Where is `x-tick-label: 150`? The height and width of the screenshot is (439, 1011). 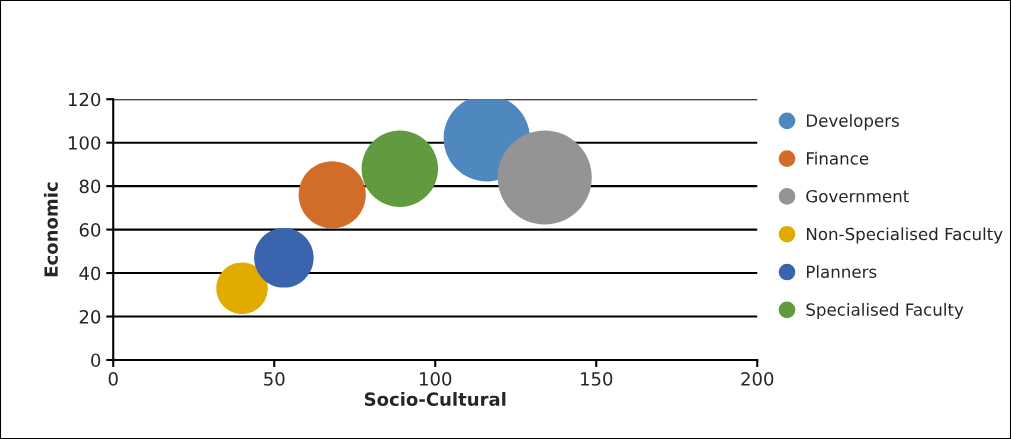 x-tick-label: 150 is located at coordinates (596, 379).